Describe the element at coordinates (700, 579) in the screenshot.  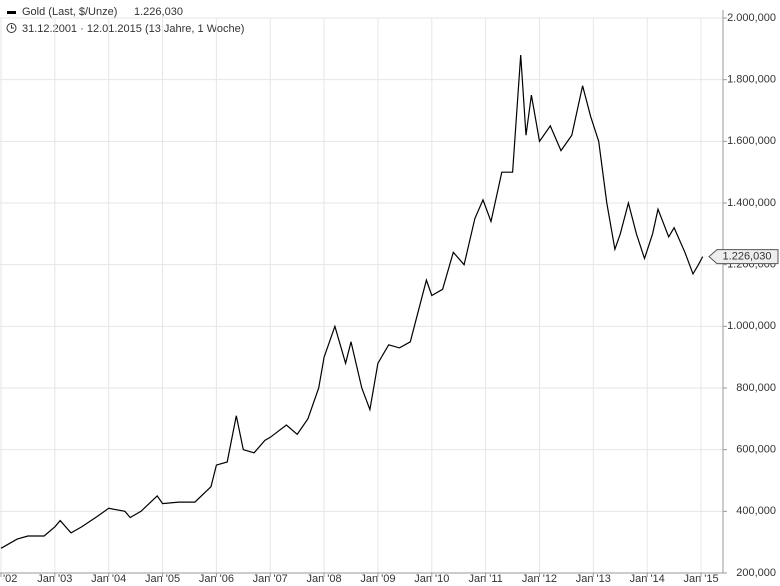
I see `x-tick-label: Jan '15` at that location.